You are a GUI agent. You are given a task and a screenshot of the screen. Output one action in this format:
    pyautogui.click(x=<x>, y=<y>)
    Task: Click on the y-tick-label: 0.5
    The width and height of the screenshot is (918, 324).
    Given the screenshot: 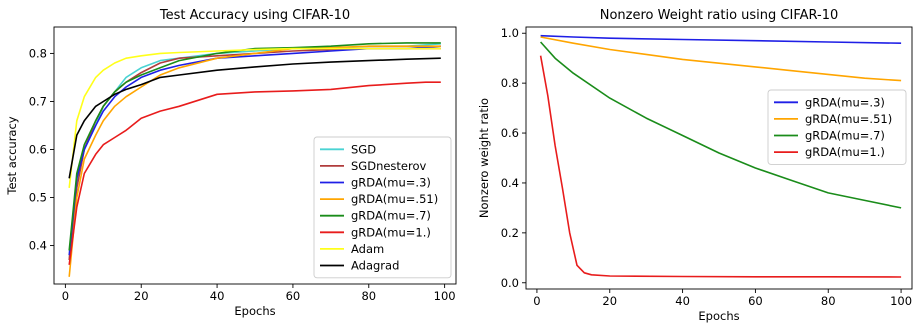 What is the action you would take?
    pyautogui.click(x=38, y=198)
    